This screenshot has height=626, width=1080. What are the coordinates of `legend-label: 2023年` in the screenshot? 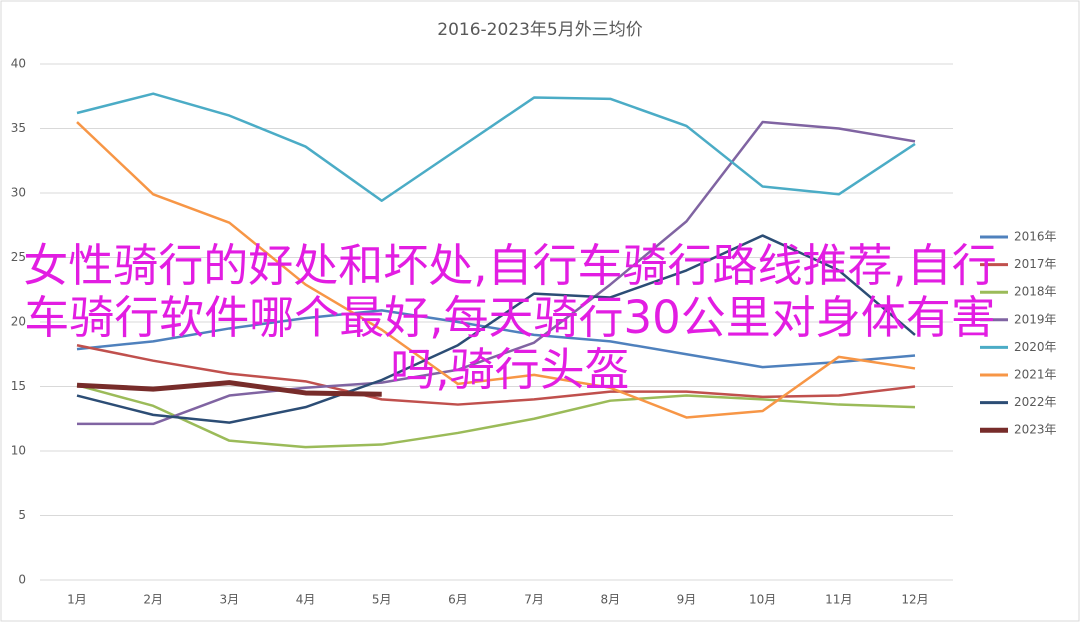 It's located at (1035, 430).